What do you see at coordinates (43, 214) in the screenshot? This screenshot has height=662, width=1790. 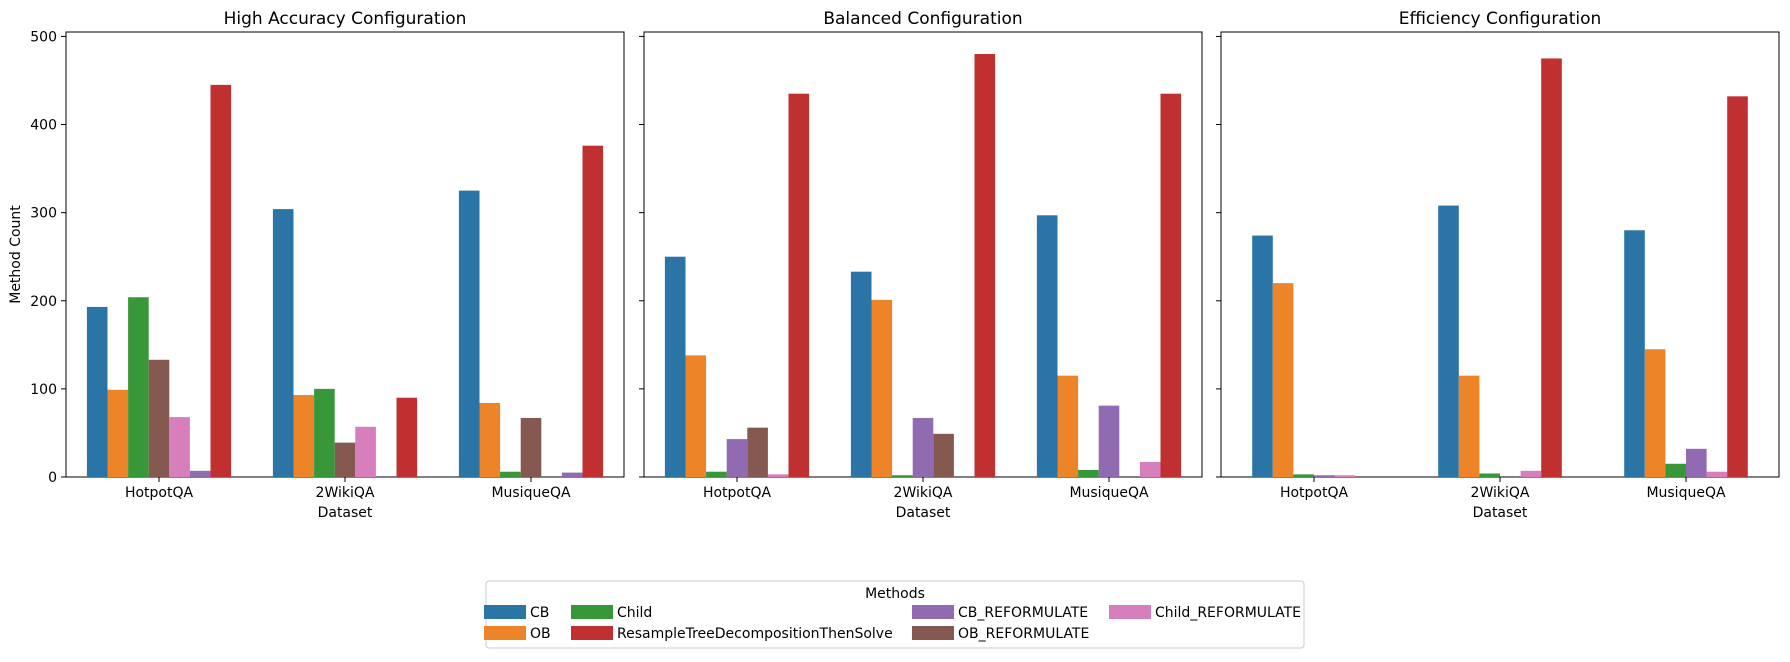 I see `y-tick-label: 300` at bounding box center [43, 214].